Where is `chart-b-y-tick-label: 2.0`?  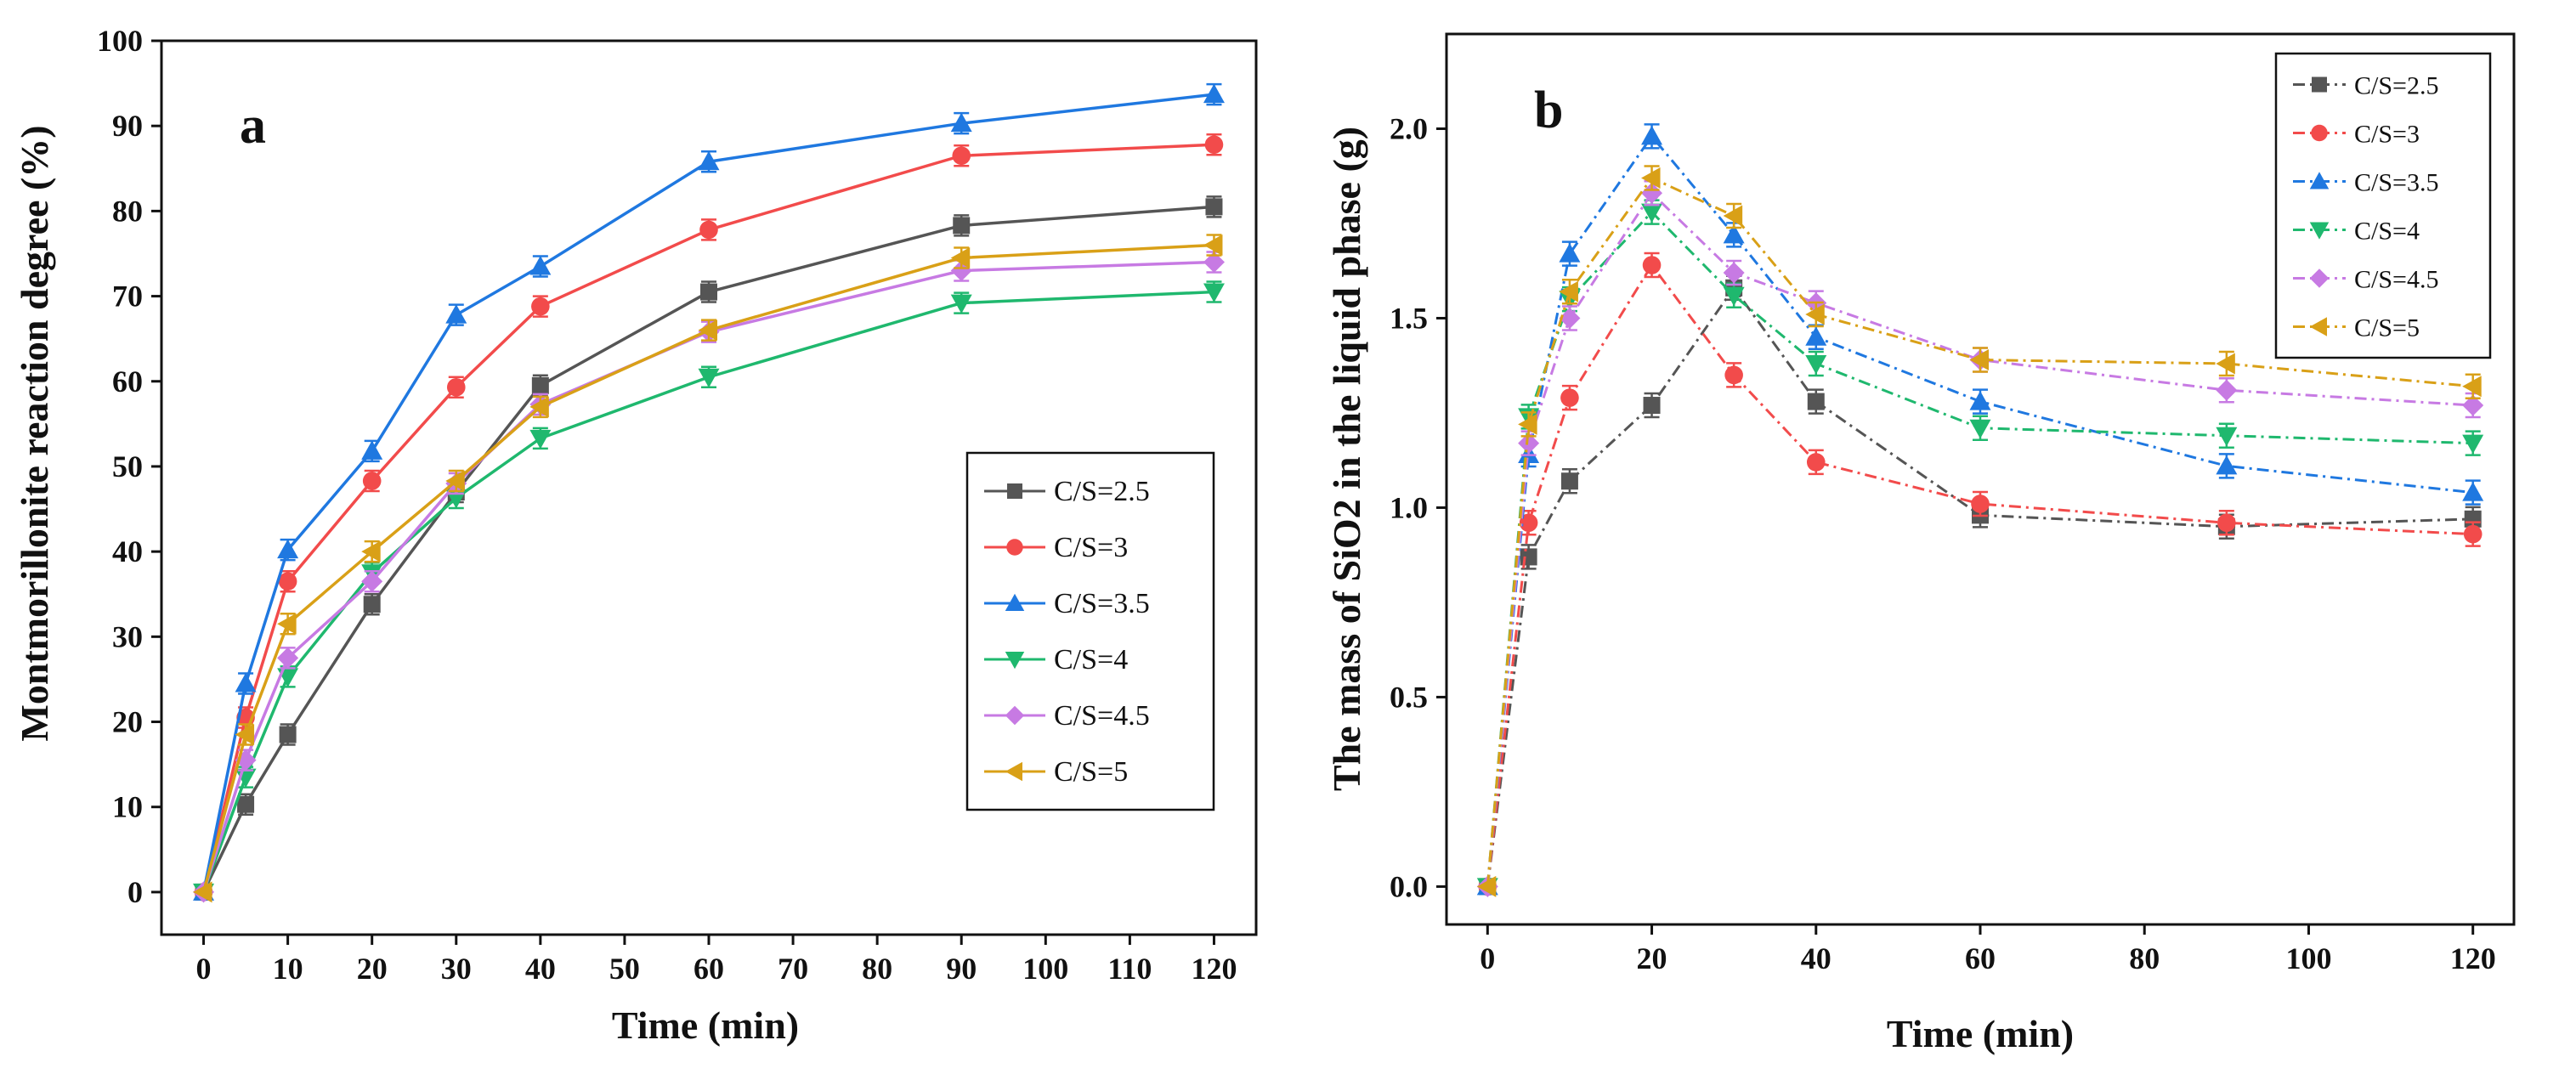 chart-b-y-tick-label: 2.0 is located at coordinates (1409, 128).